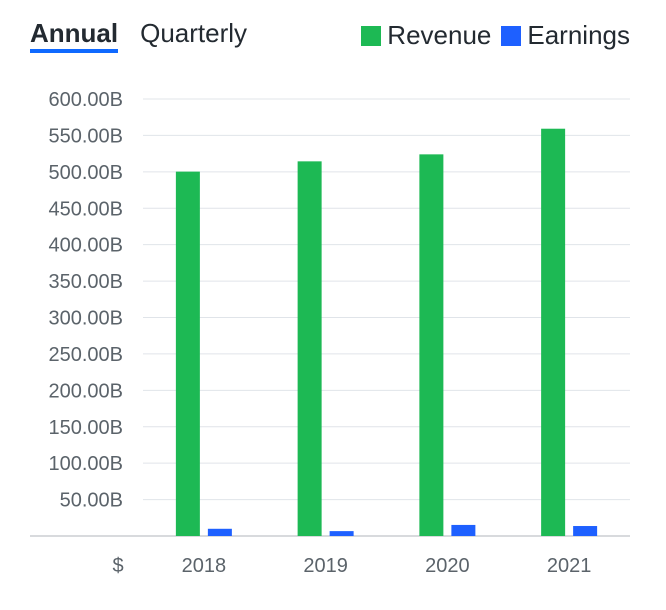  I want to click on revenue-swatch, so click(371, 35).